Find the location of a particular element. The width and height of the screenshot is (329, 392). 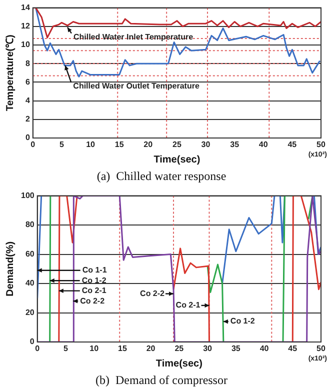

y-tick-label: 12 is located at coordinates (25, 26).